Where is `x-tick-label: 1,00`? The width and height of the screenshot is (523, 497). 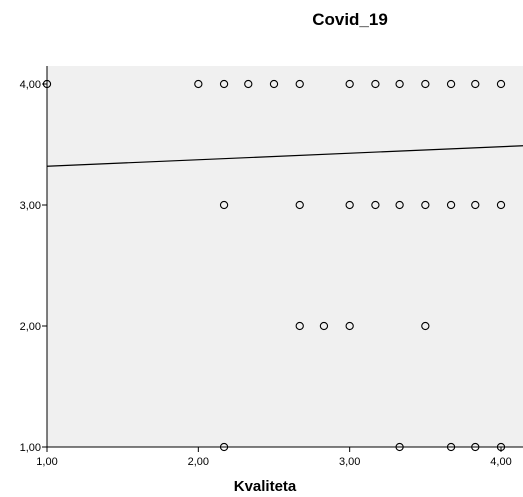
x-tick-label: 1,00 is located at coordinates (46, 462).